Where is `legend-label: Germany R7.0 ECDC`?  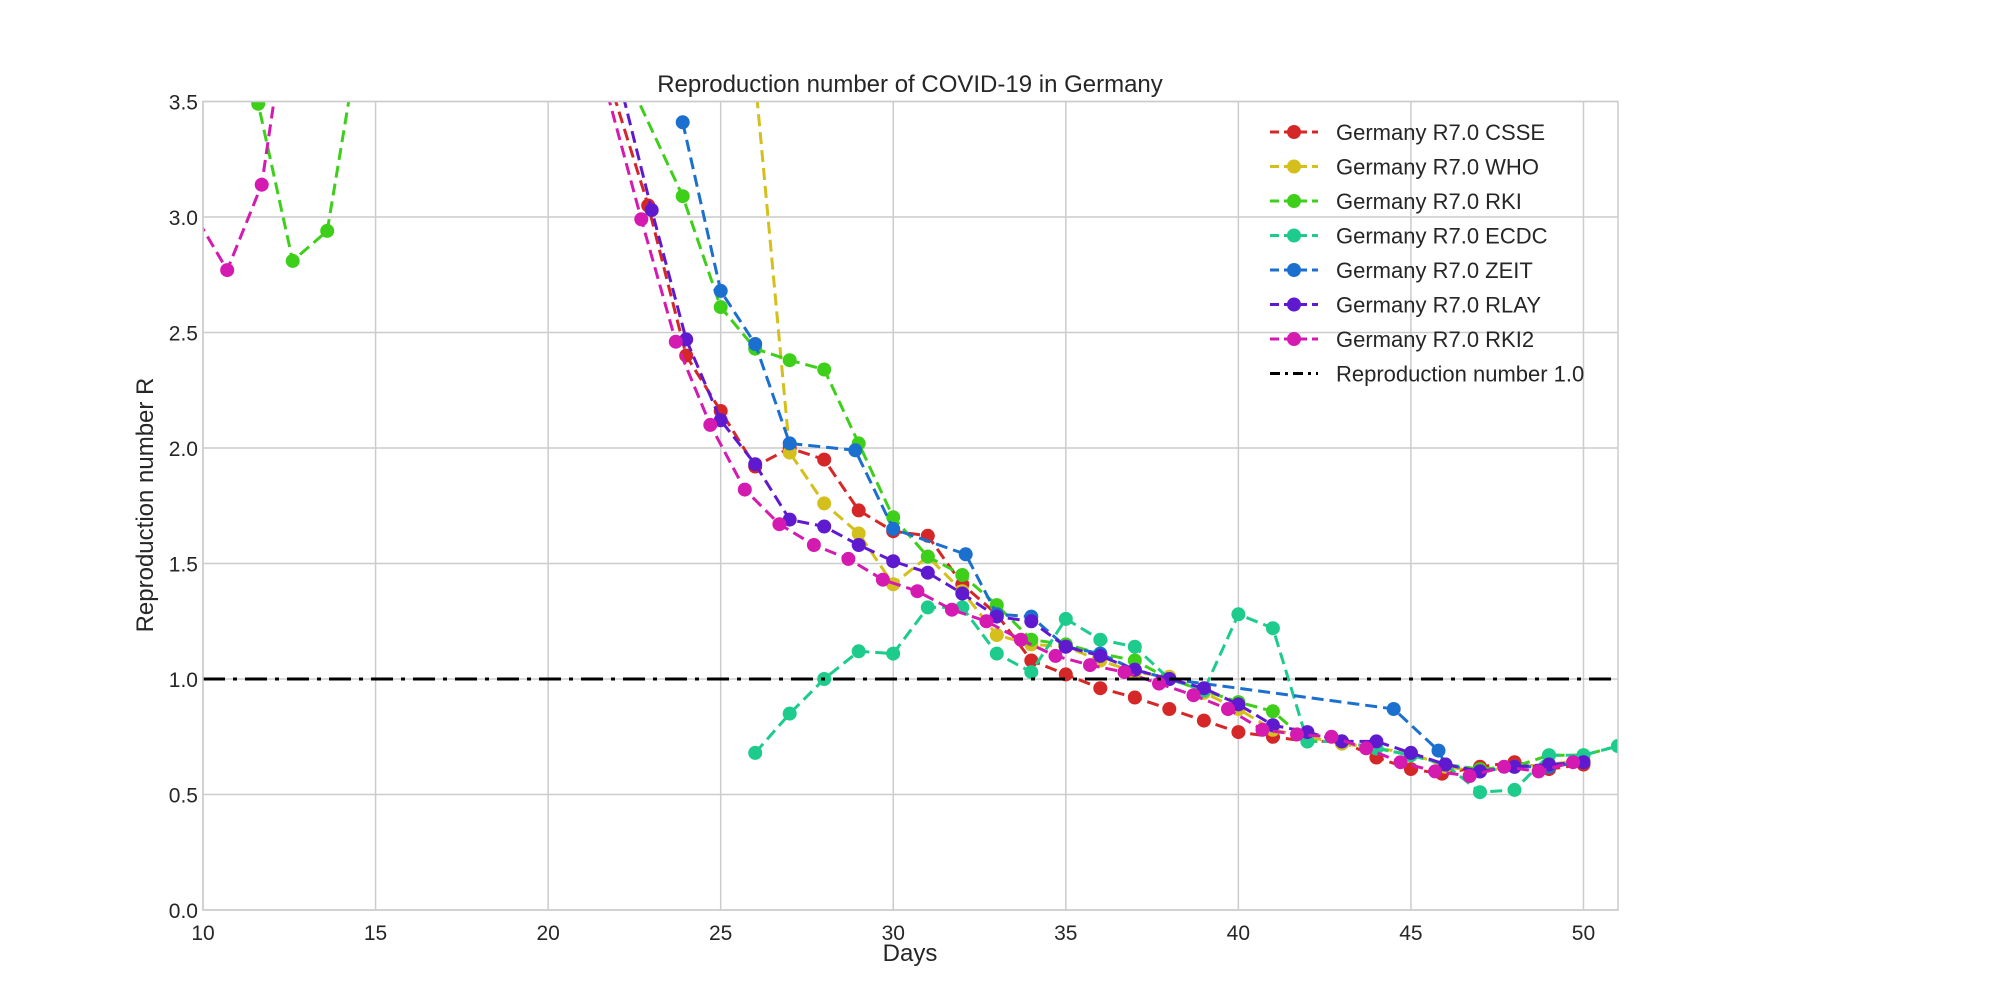
legend-label: Germany R7.0 ECDC is located at coordinates (1442, 236).